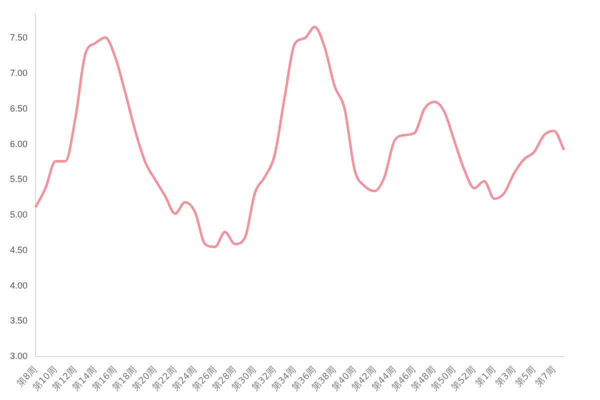  Describe the element at coordinates (19, 37) in the screenshot. I see `y-tick-label: 7.50` at that location.